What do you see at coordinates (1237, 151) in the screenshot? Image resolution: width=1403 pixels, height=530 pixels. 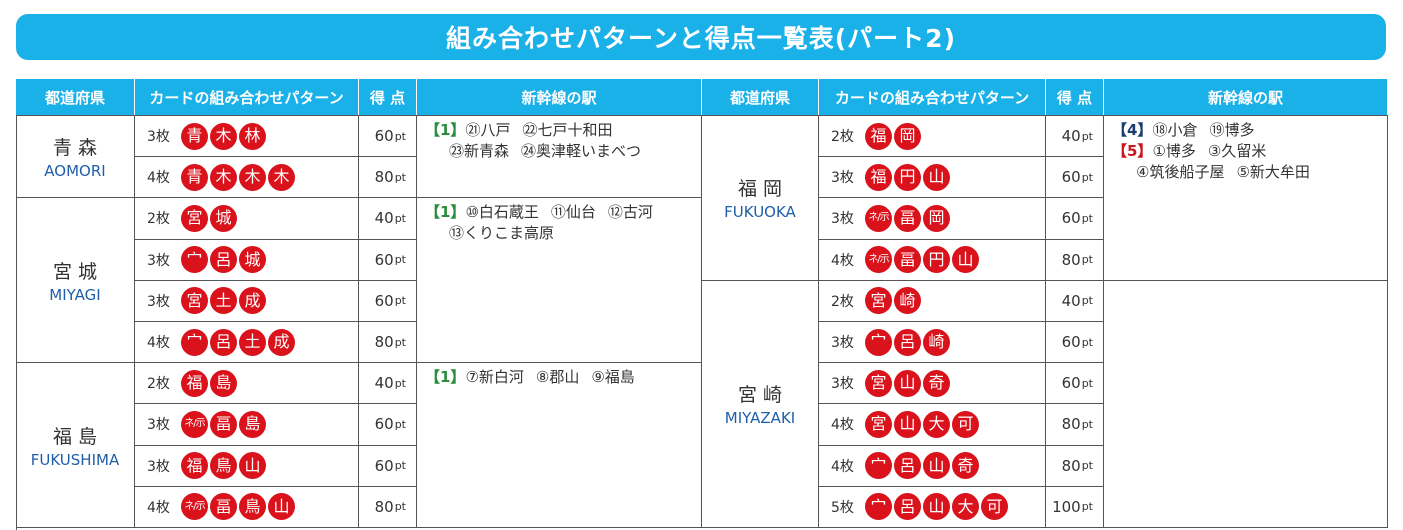 I see `station-name: ③久留米` at bounding box center [1237, 151].